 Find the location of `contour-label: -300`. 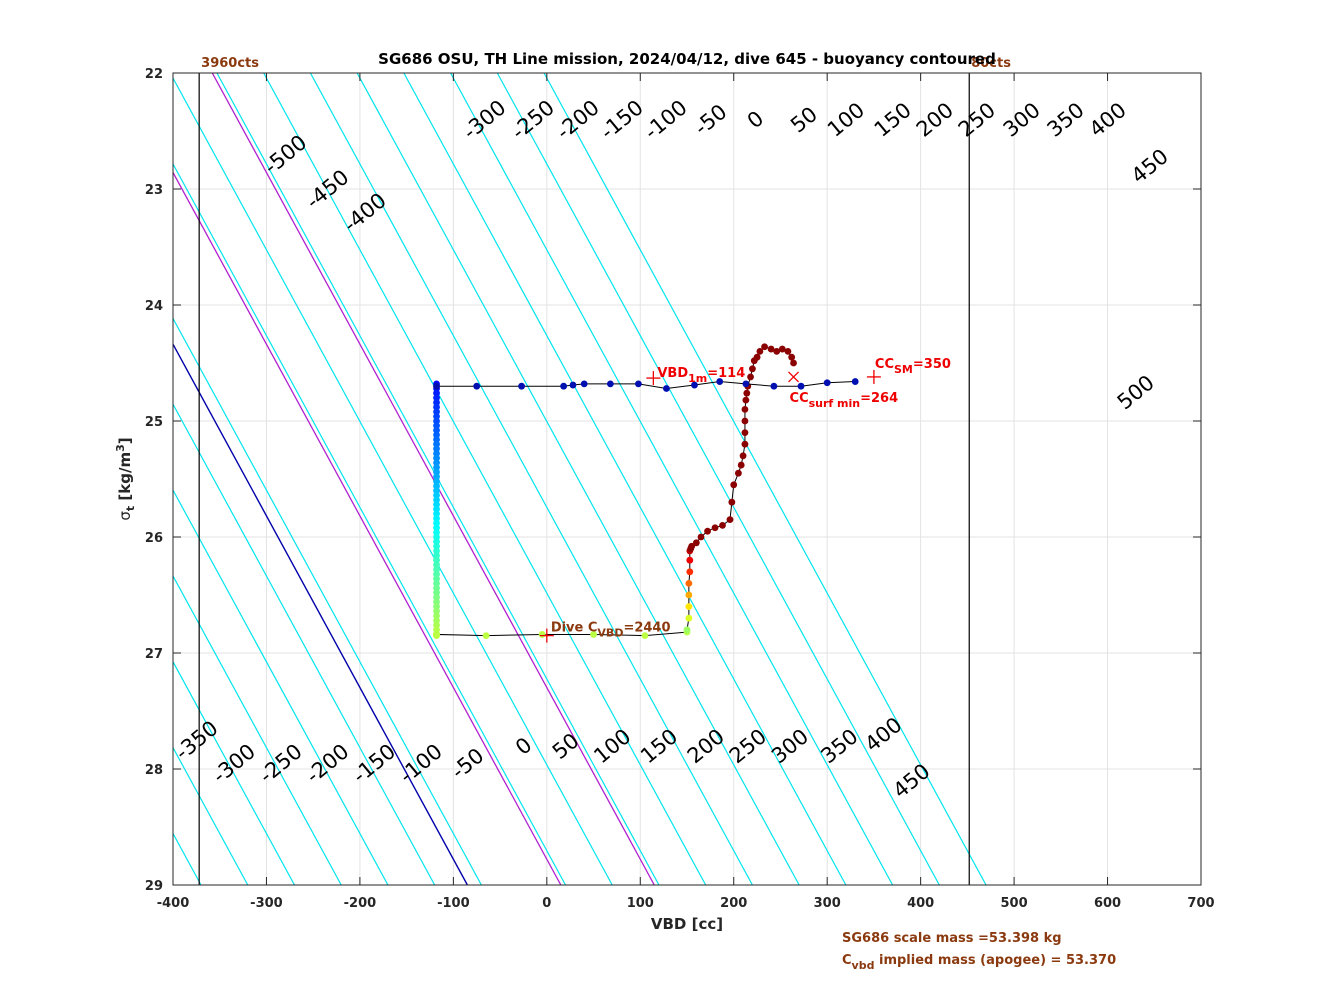

contour-label: -300 is located at coordinates (234, 763).